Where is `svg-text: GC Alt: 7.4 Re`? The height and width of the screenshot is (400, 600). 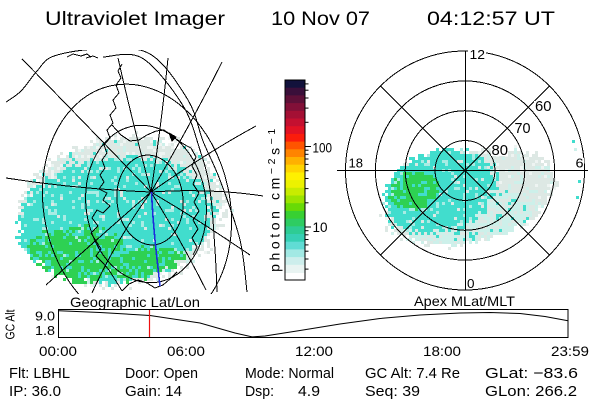
svg-text: GC Alt: 7.4 Re is located at coordinates (412, 373).